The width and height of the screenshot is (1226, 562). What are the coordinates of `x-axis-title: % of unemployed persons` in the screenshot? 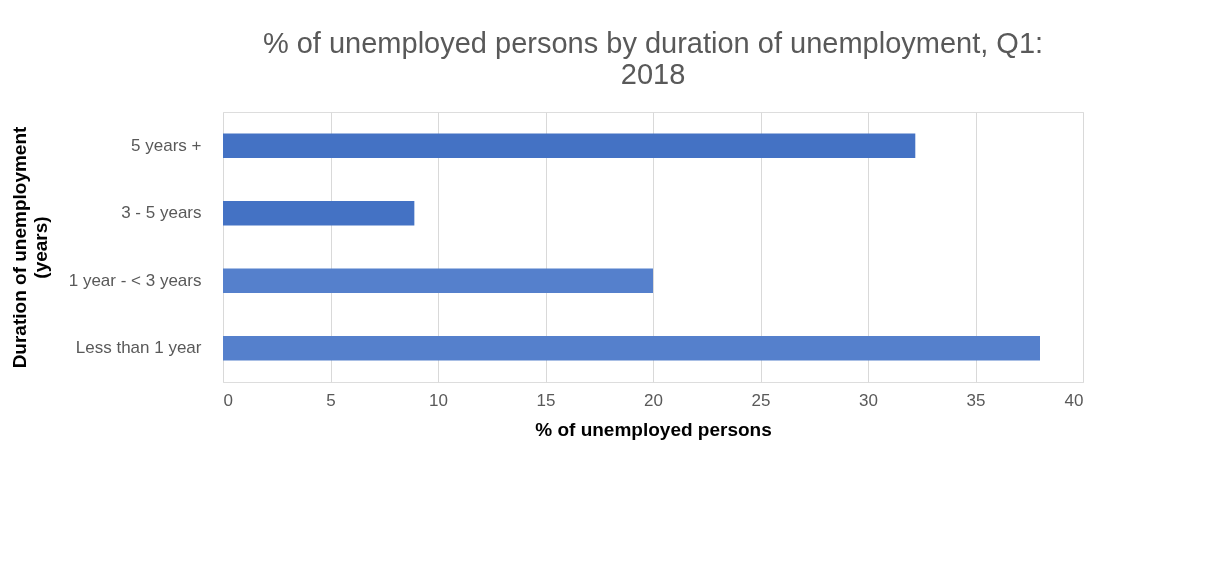 It's located at (653, 429).